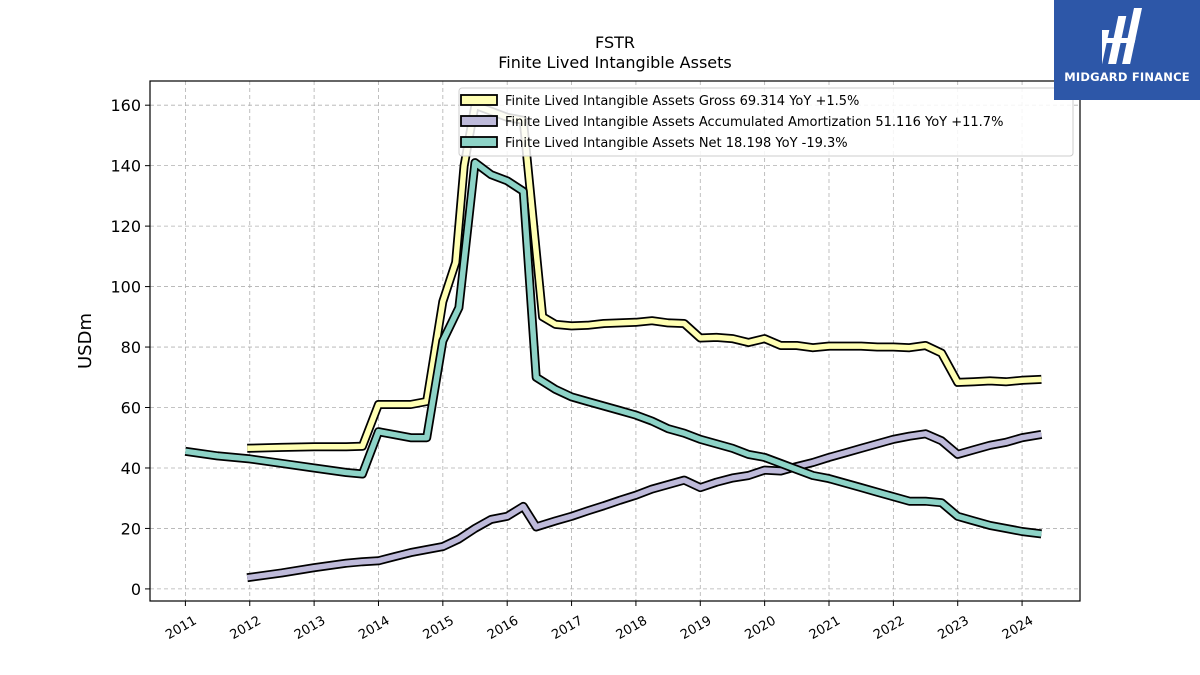  Describe the element at coordinates (439, 628) in the screenshot. I see `x-tick-label: 2015` at that location.